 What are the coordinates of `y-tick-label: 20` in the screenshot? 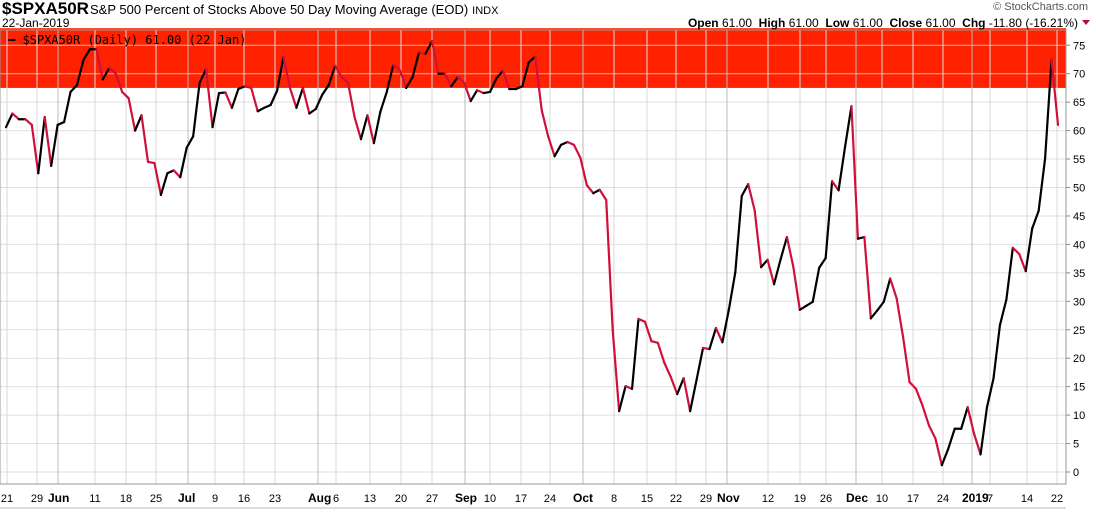 It's located at (1079, 359).